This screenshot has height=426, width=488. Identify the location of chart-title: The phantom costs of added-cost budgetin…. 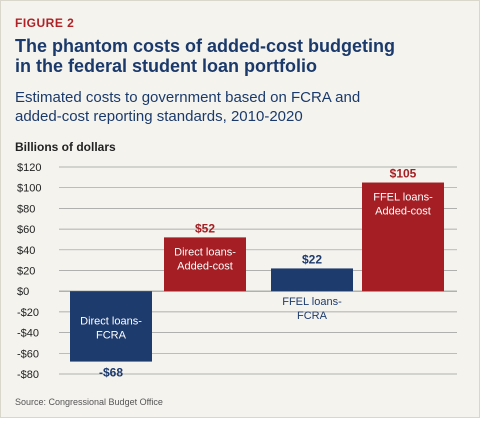
(205, 56).